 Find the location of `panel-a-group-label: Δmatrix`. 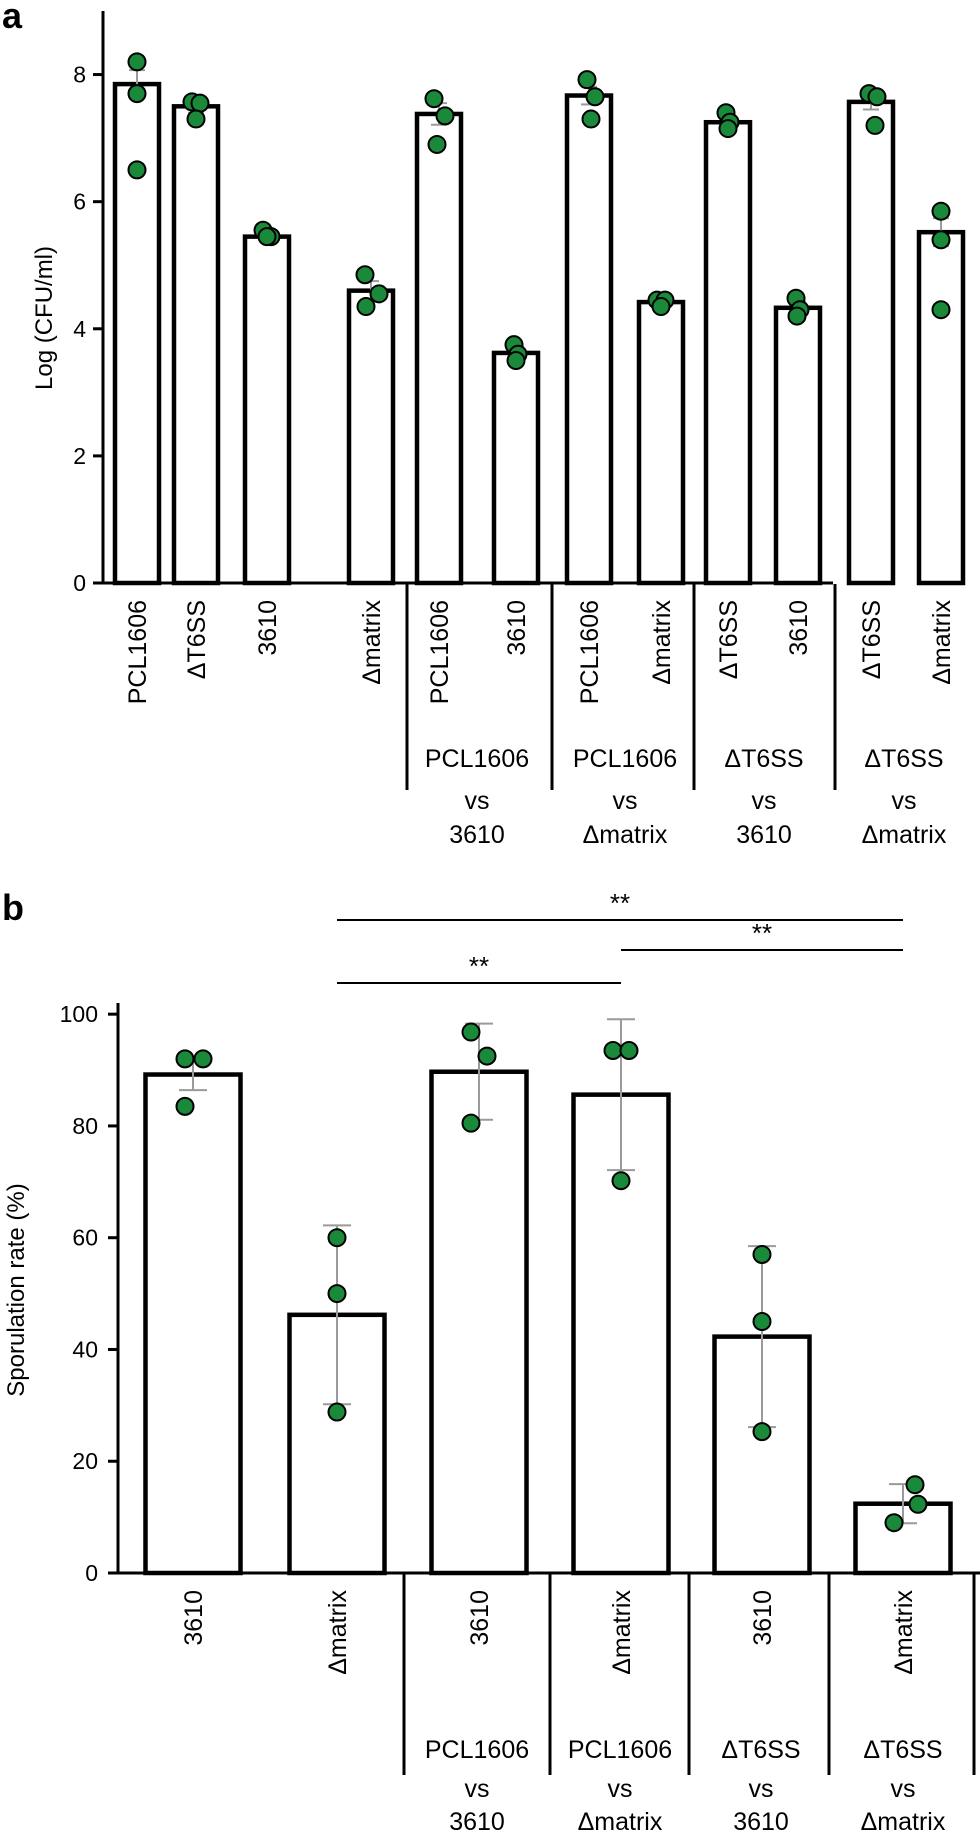

panel-a-group-label: Δmatrix is located at coordinates (904, 835).